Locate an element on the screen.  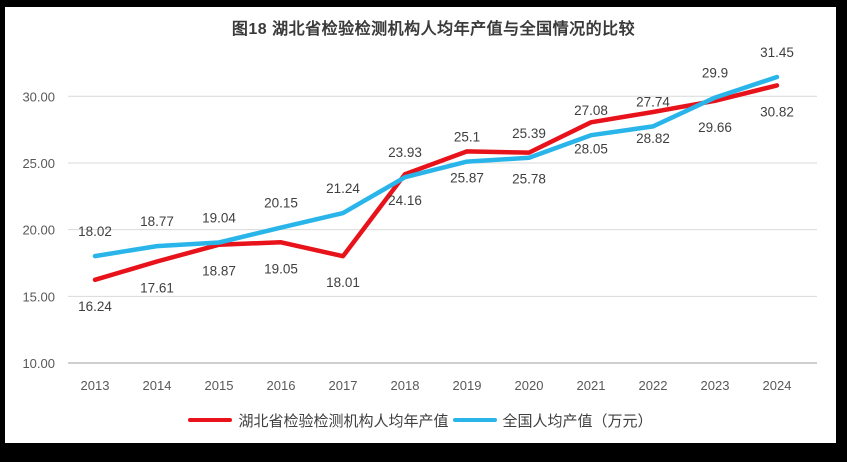
x-tick-label: 2018 is located at coordinates (405, 385).